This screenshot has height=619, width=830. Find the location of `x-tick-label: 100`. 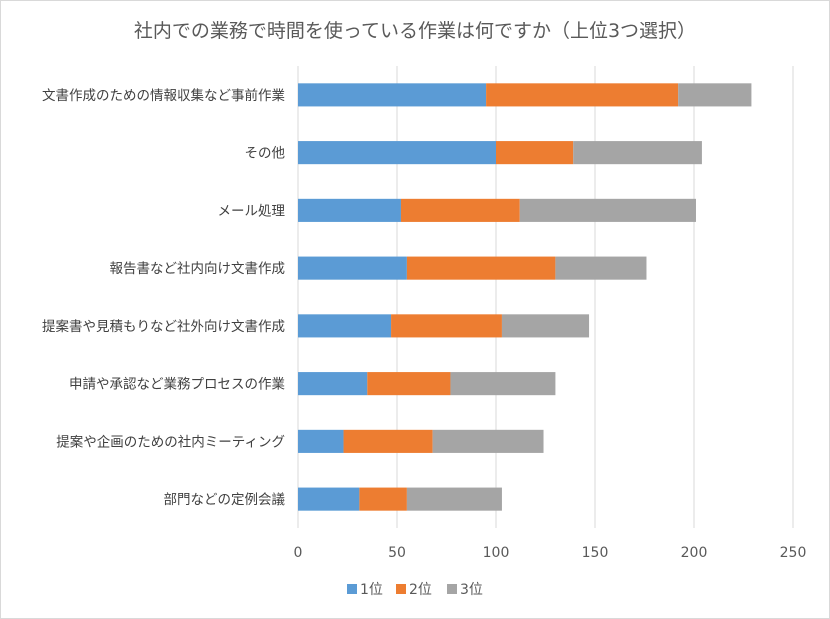

x-tick-label: 100 is located at coordinates (496, 553).